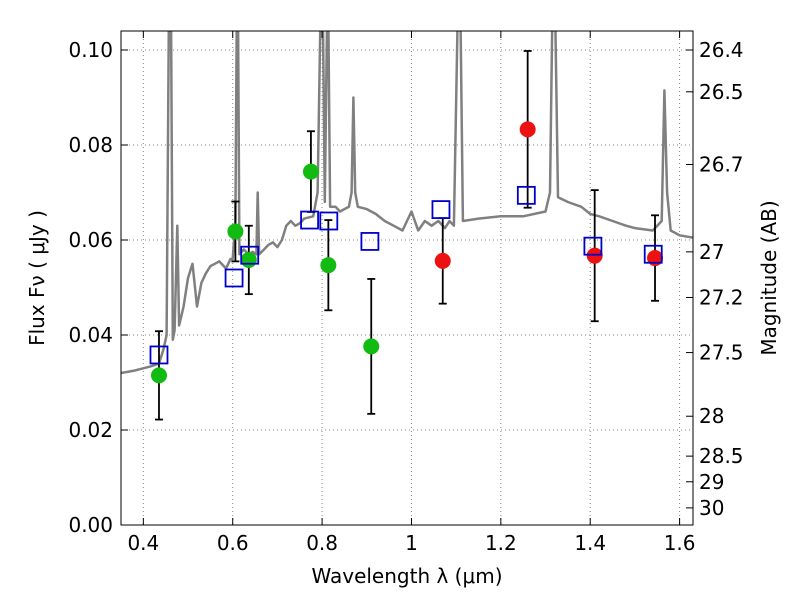 This screenshot has height=600, width=800. I want to click on y-axis-ticks: 0.00 0.02 0.04 0.06 0.08 0.10, so click(98, 287).